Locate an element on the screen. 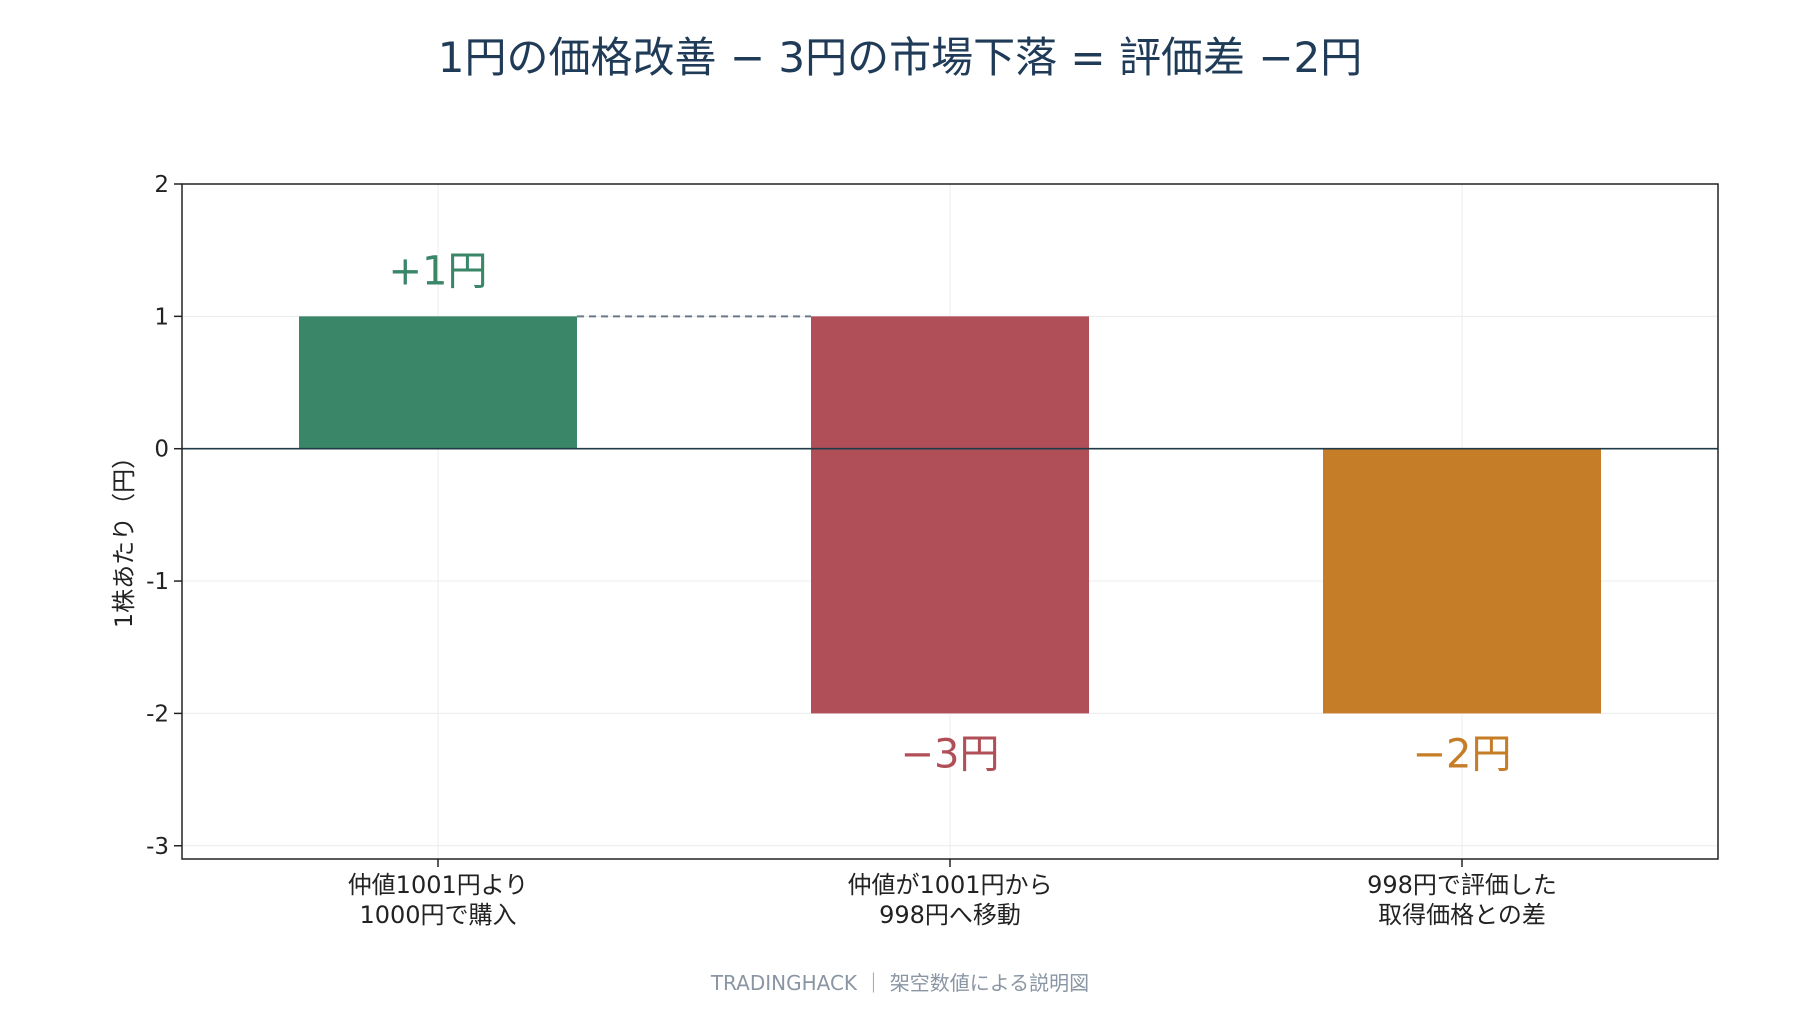 The height and width of the screenshot is (1020, 1800). y-tick-label: 0 is located at coordinates (161, 450).